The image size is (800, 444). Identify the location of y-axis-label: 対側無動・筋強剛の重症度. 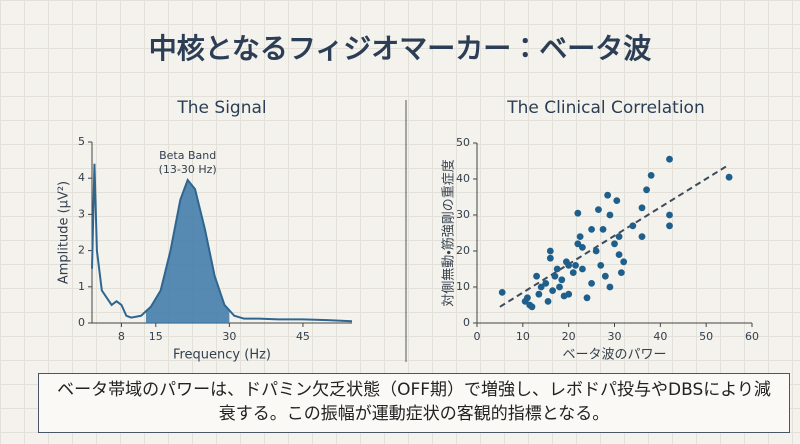
(449, 232).